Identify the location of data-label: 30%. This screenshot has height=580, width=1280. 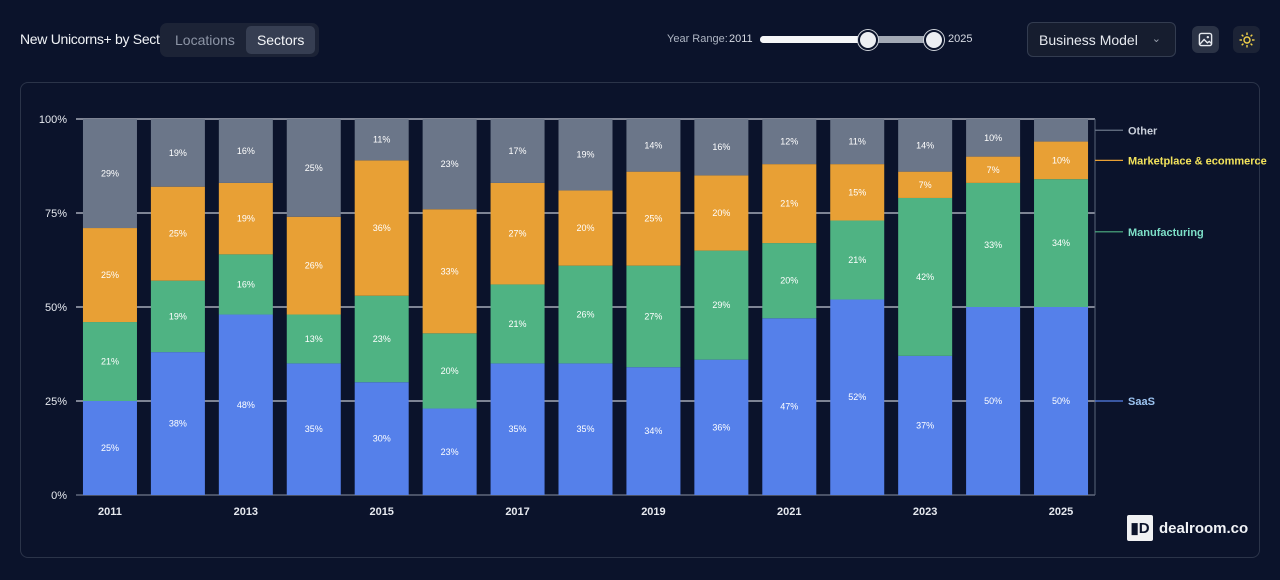
(382, 439).